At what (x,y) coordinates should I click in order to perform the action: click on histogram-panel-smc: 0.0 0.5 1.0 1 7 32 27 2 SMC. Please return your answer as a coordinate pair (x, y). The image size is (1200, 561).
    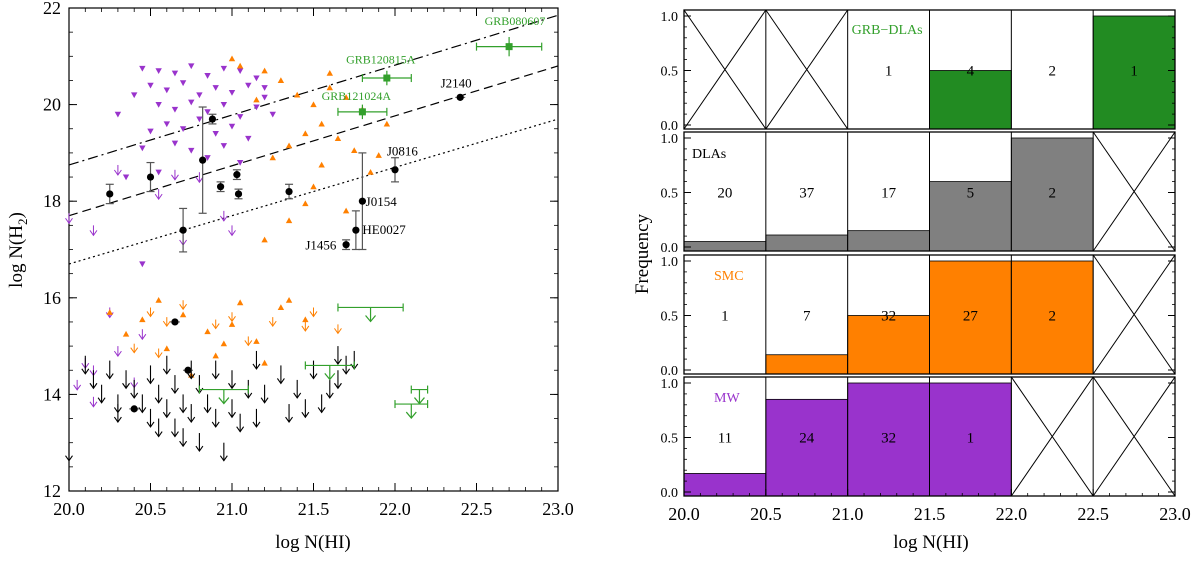
    Looking at the image, I should click on (918, 316).